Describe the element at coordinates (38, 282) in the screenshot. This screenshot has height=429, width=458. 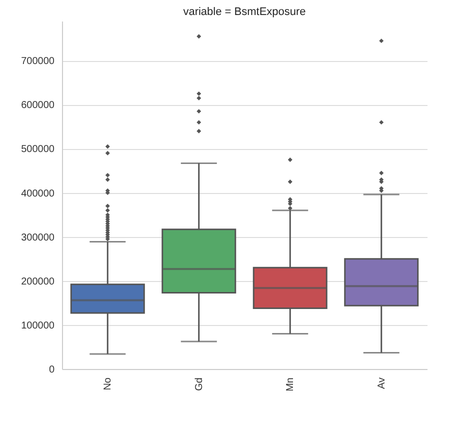
I see `y-tick-label: 200000` at that location.